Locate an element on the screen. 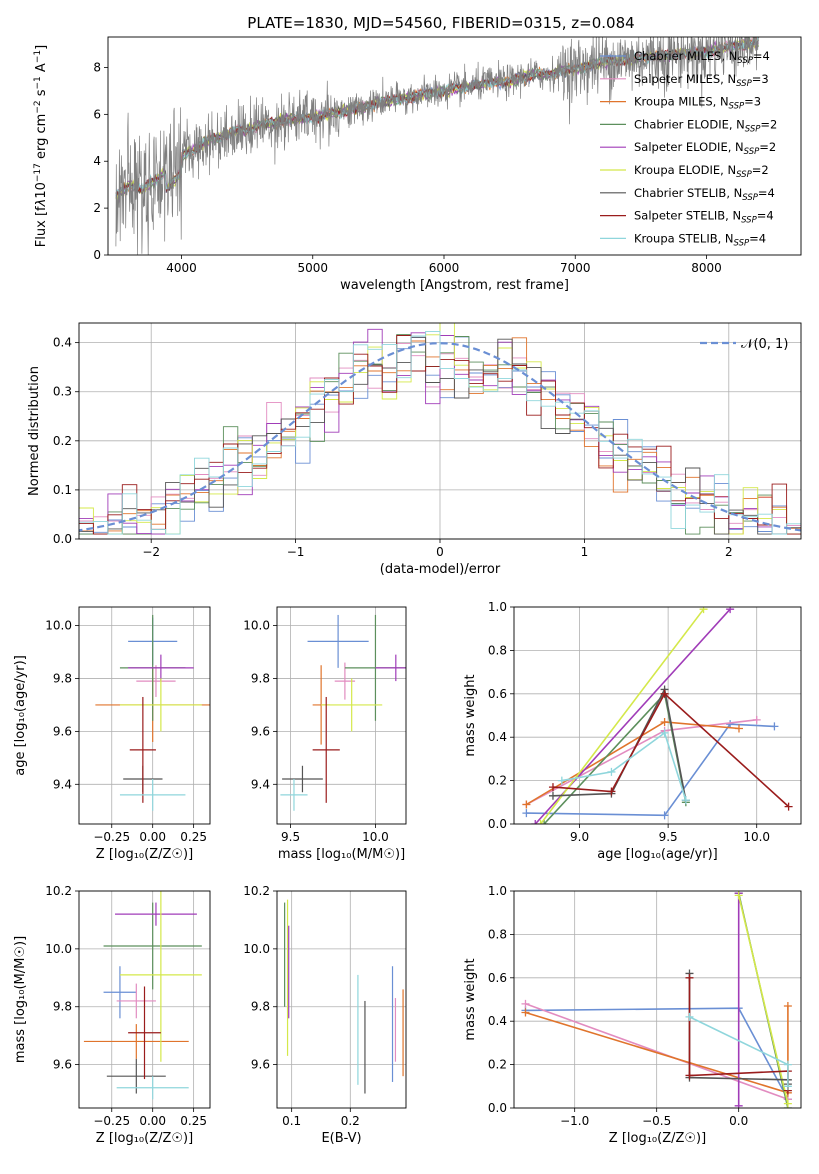  y-axis-label: mass [log₁₀(M/M☉)] is located at coordinates (20, 999).